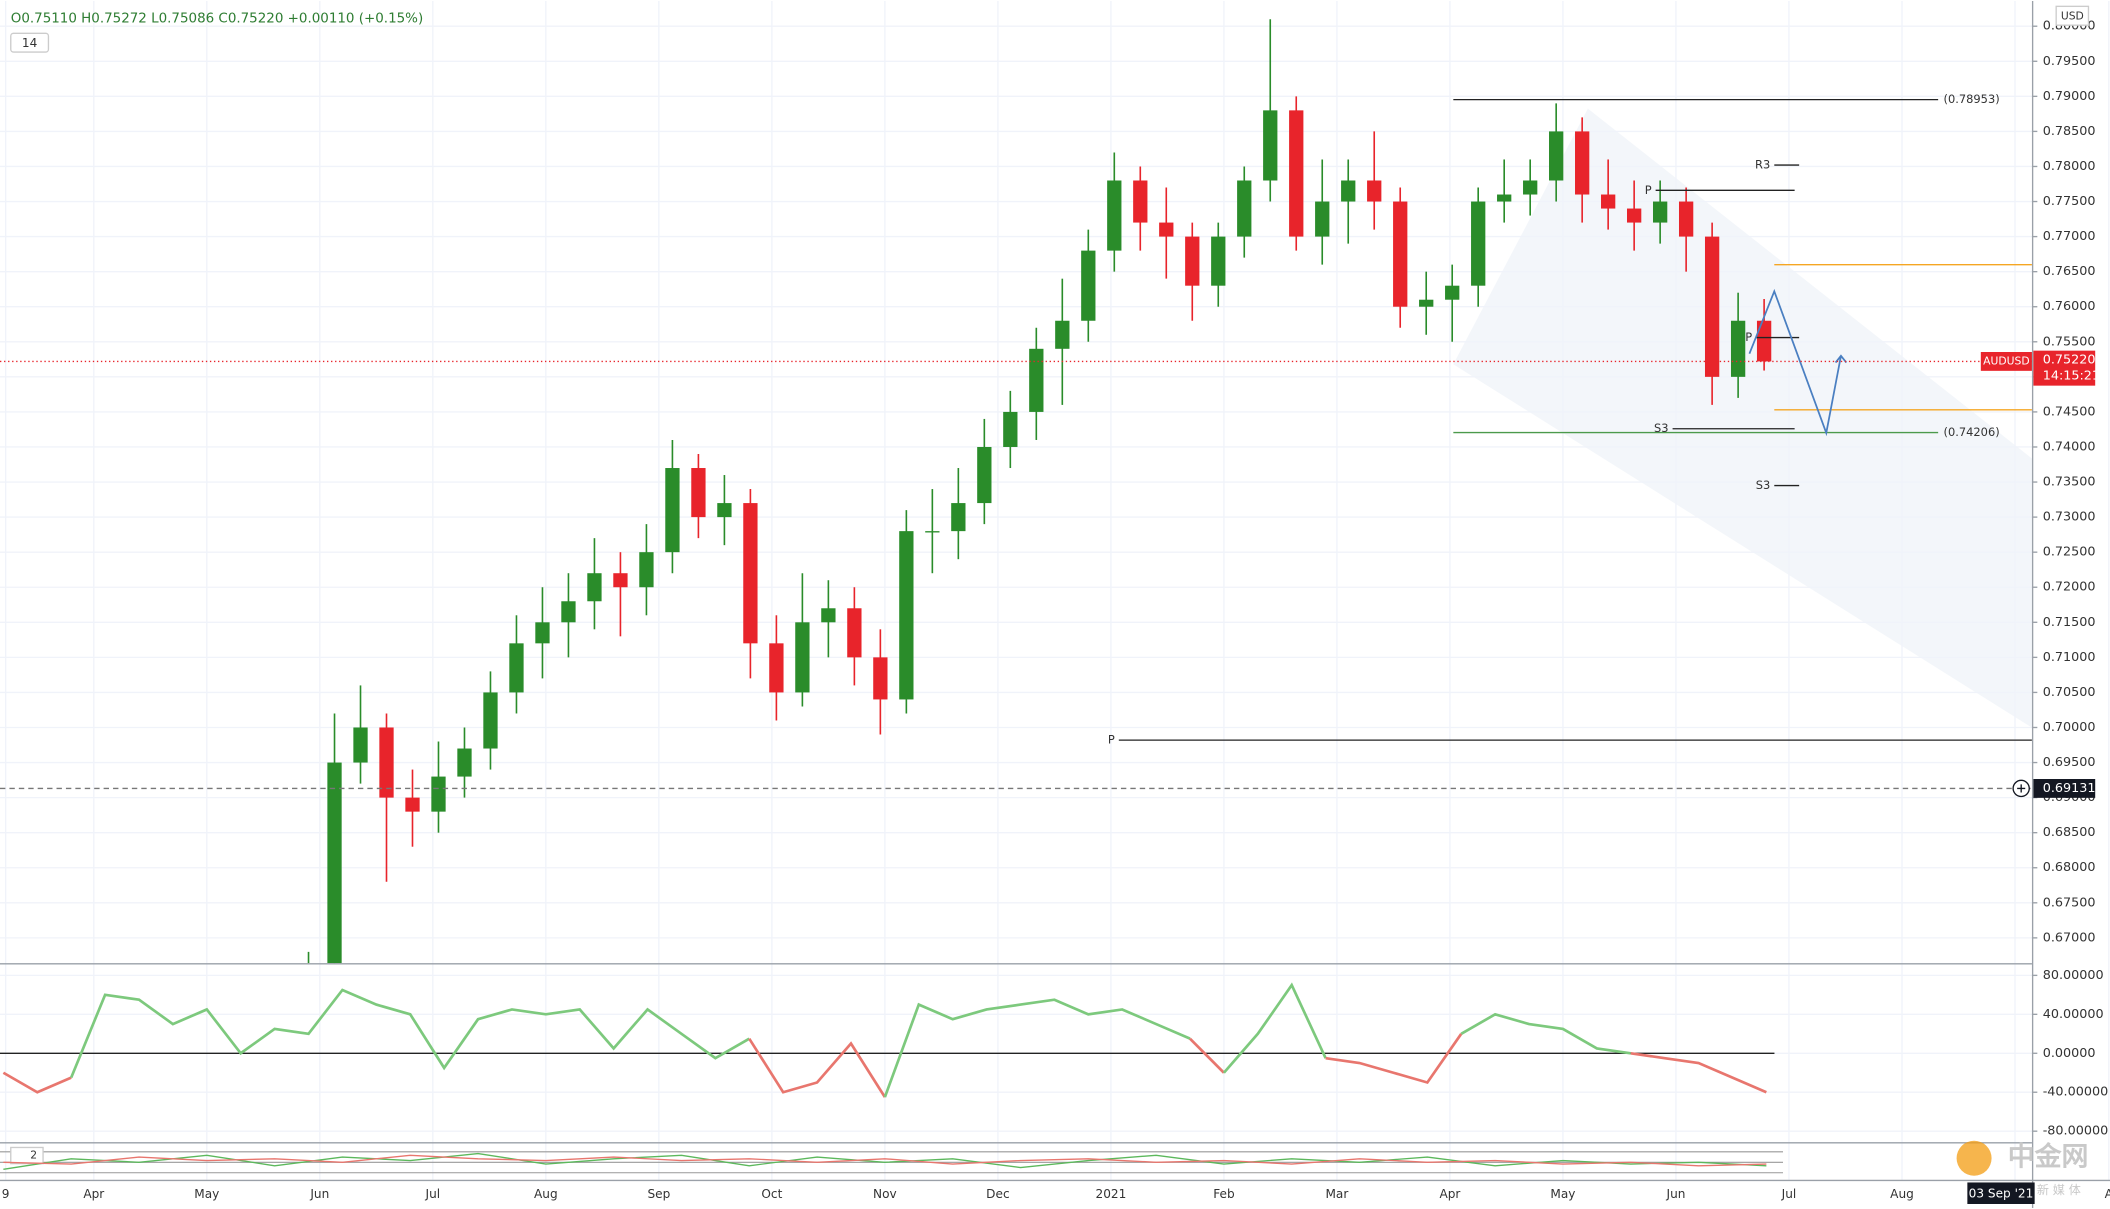 The width and height of the screenshot is (2110, 1209). What do you see at coordinates (771, 1194) in the screenshot?
I see `x-tick-label: Oct` at bounding box center [771, 1194].